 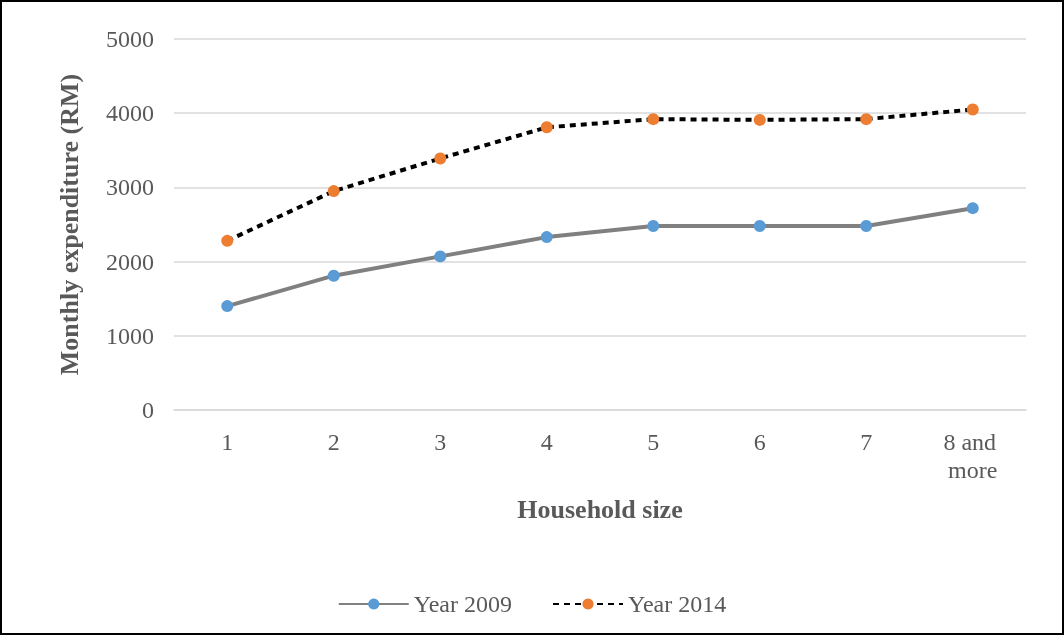 I want to click on legend-label: Year 2014, so click(x=677, y=604).